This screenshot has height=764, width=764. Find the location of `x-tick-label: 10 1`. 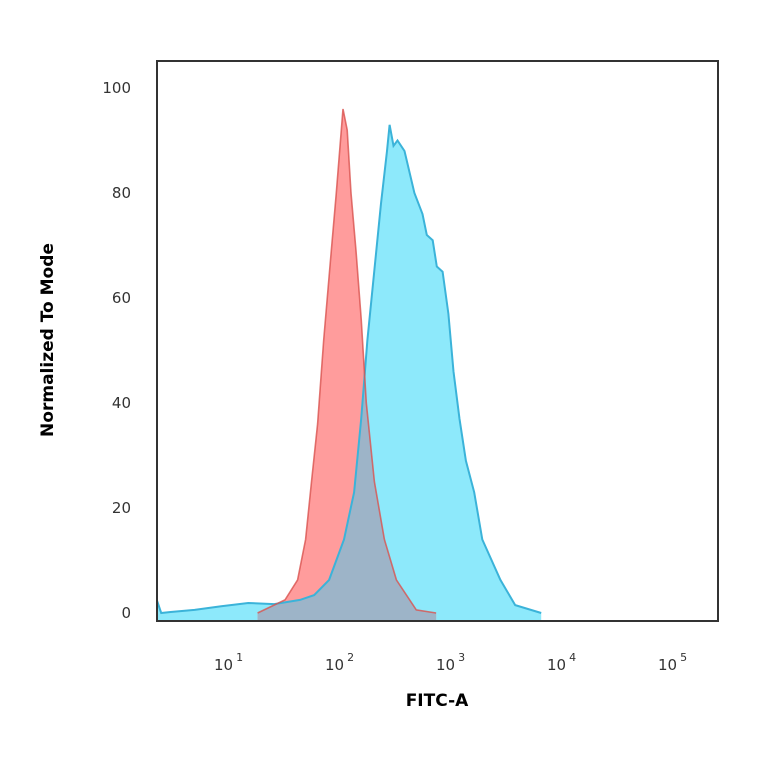

x-tick-label: 10 1 is located at coordinates (228, 662).